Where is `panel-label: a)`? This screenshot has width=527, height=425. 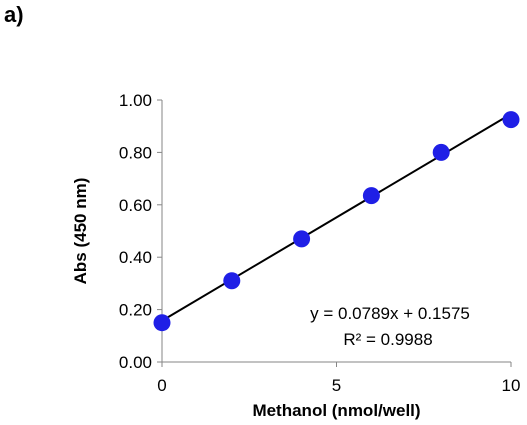
panel-label: a) is located at coordinates (14, 14).